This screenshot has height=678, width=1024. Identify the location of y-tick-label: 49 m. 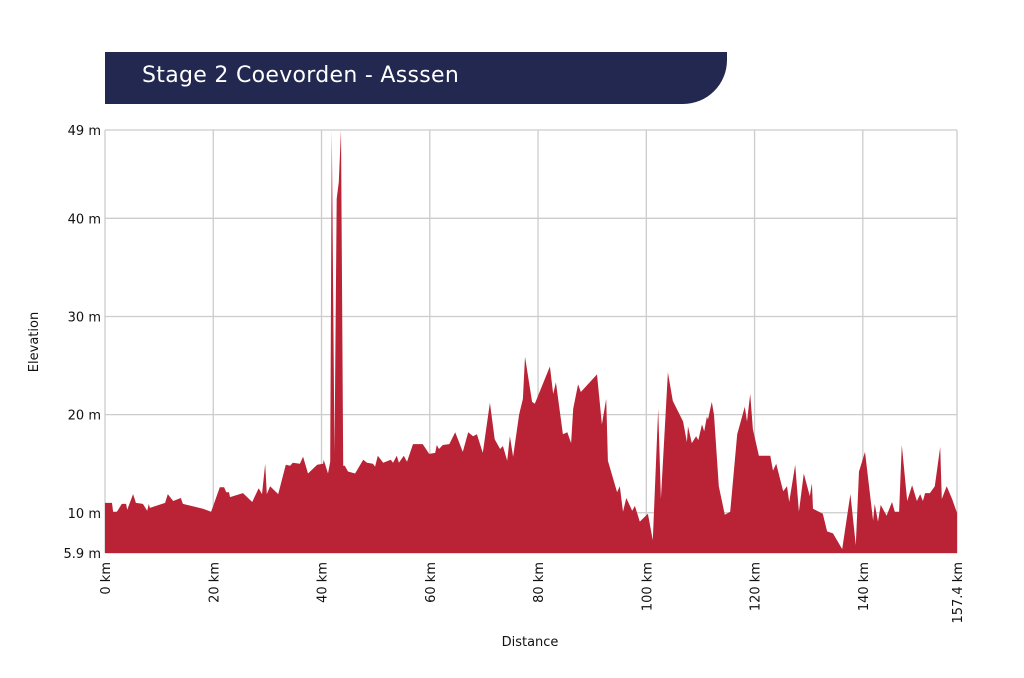
(84, 131).